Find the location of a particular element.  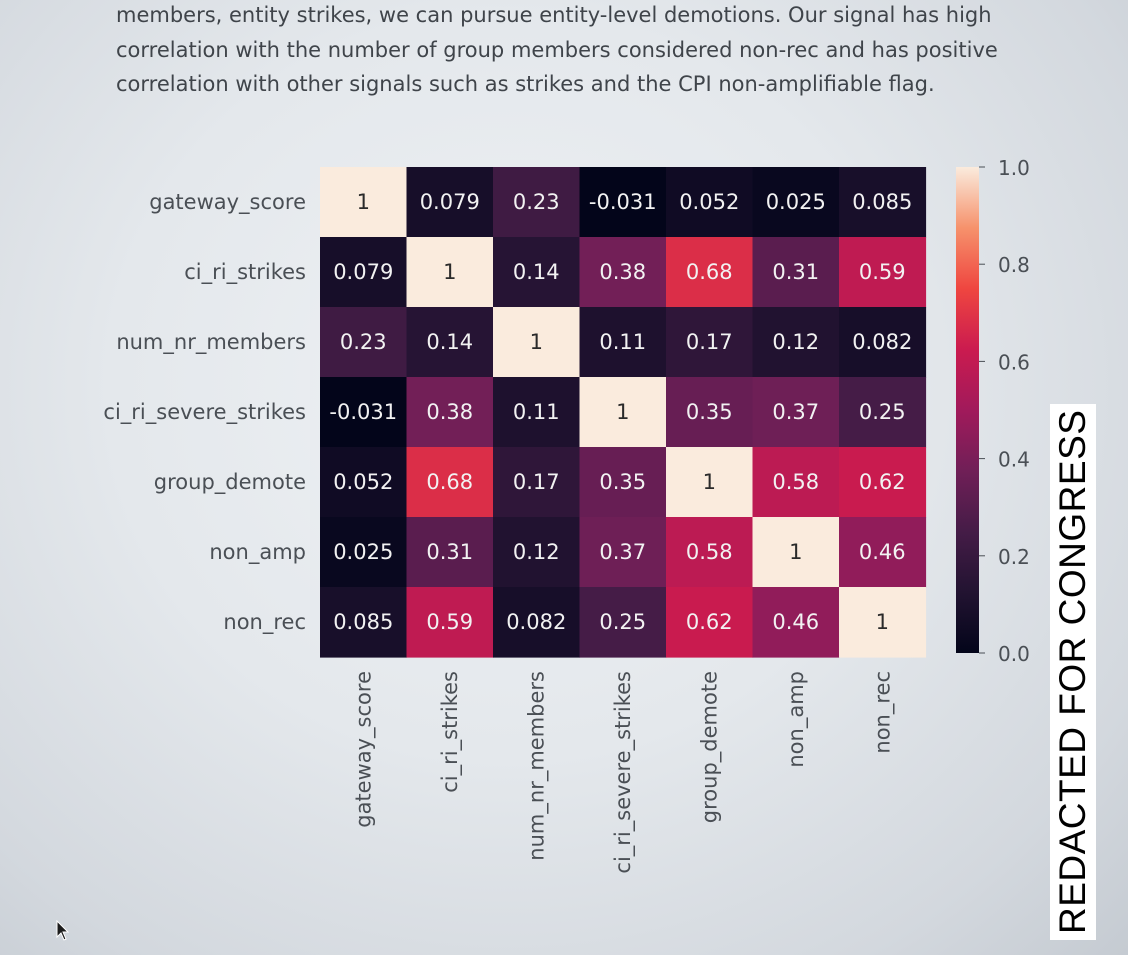

column-label: gateway_score is located at coordinates (363, 749).